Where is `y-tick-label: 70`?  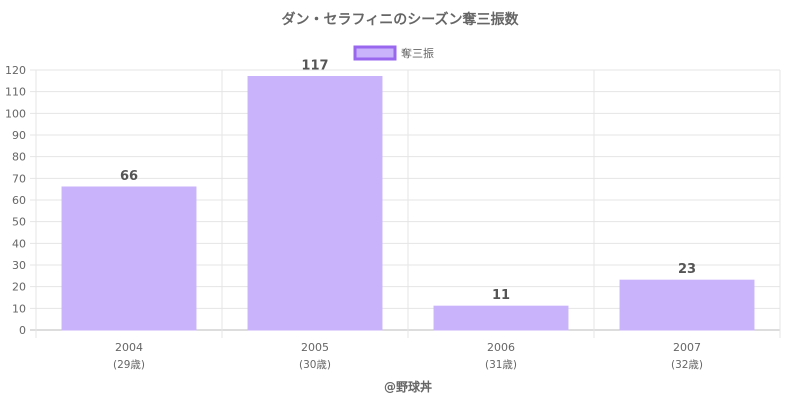
y-tick-label: 70 is located at coordinates (19, 178).